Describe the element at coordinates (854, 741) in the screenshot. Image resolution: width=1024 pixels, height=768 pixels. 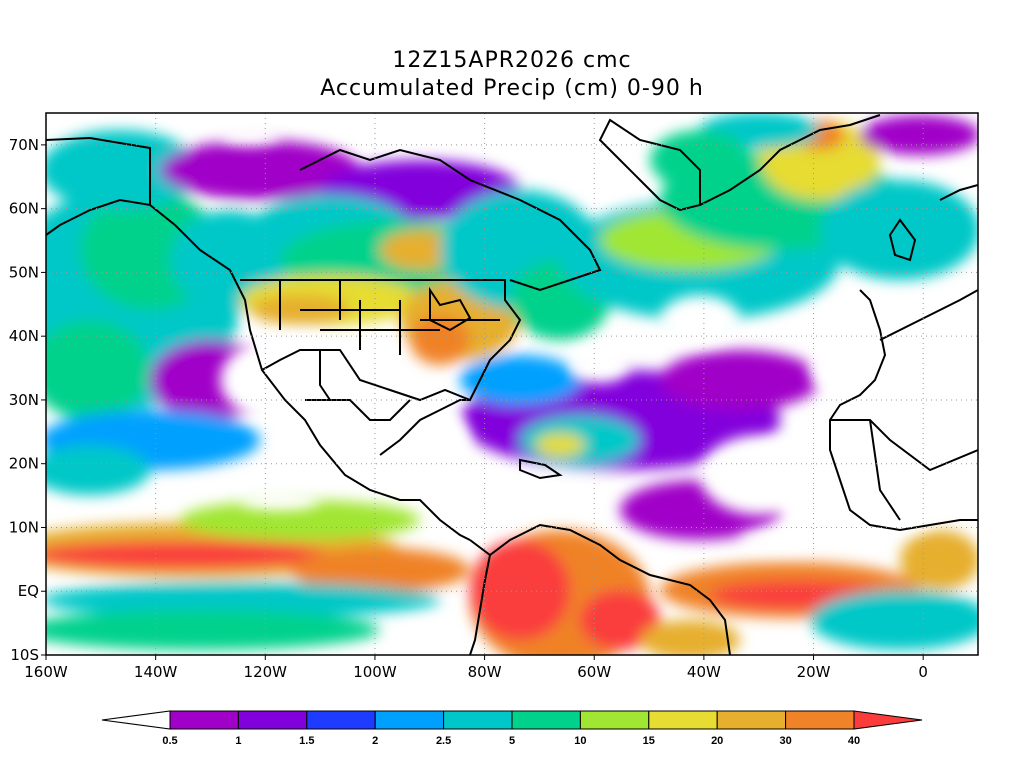
I see `colorbar-label: 40` at that location.